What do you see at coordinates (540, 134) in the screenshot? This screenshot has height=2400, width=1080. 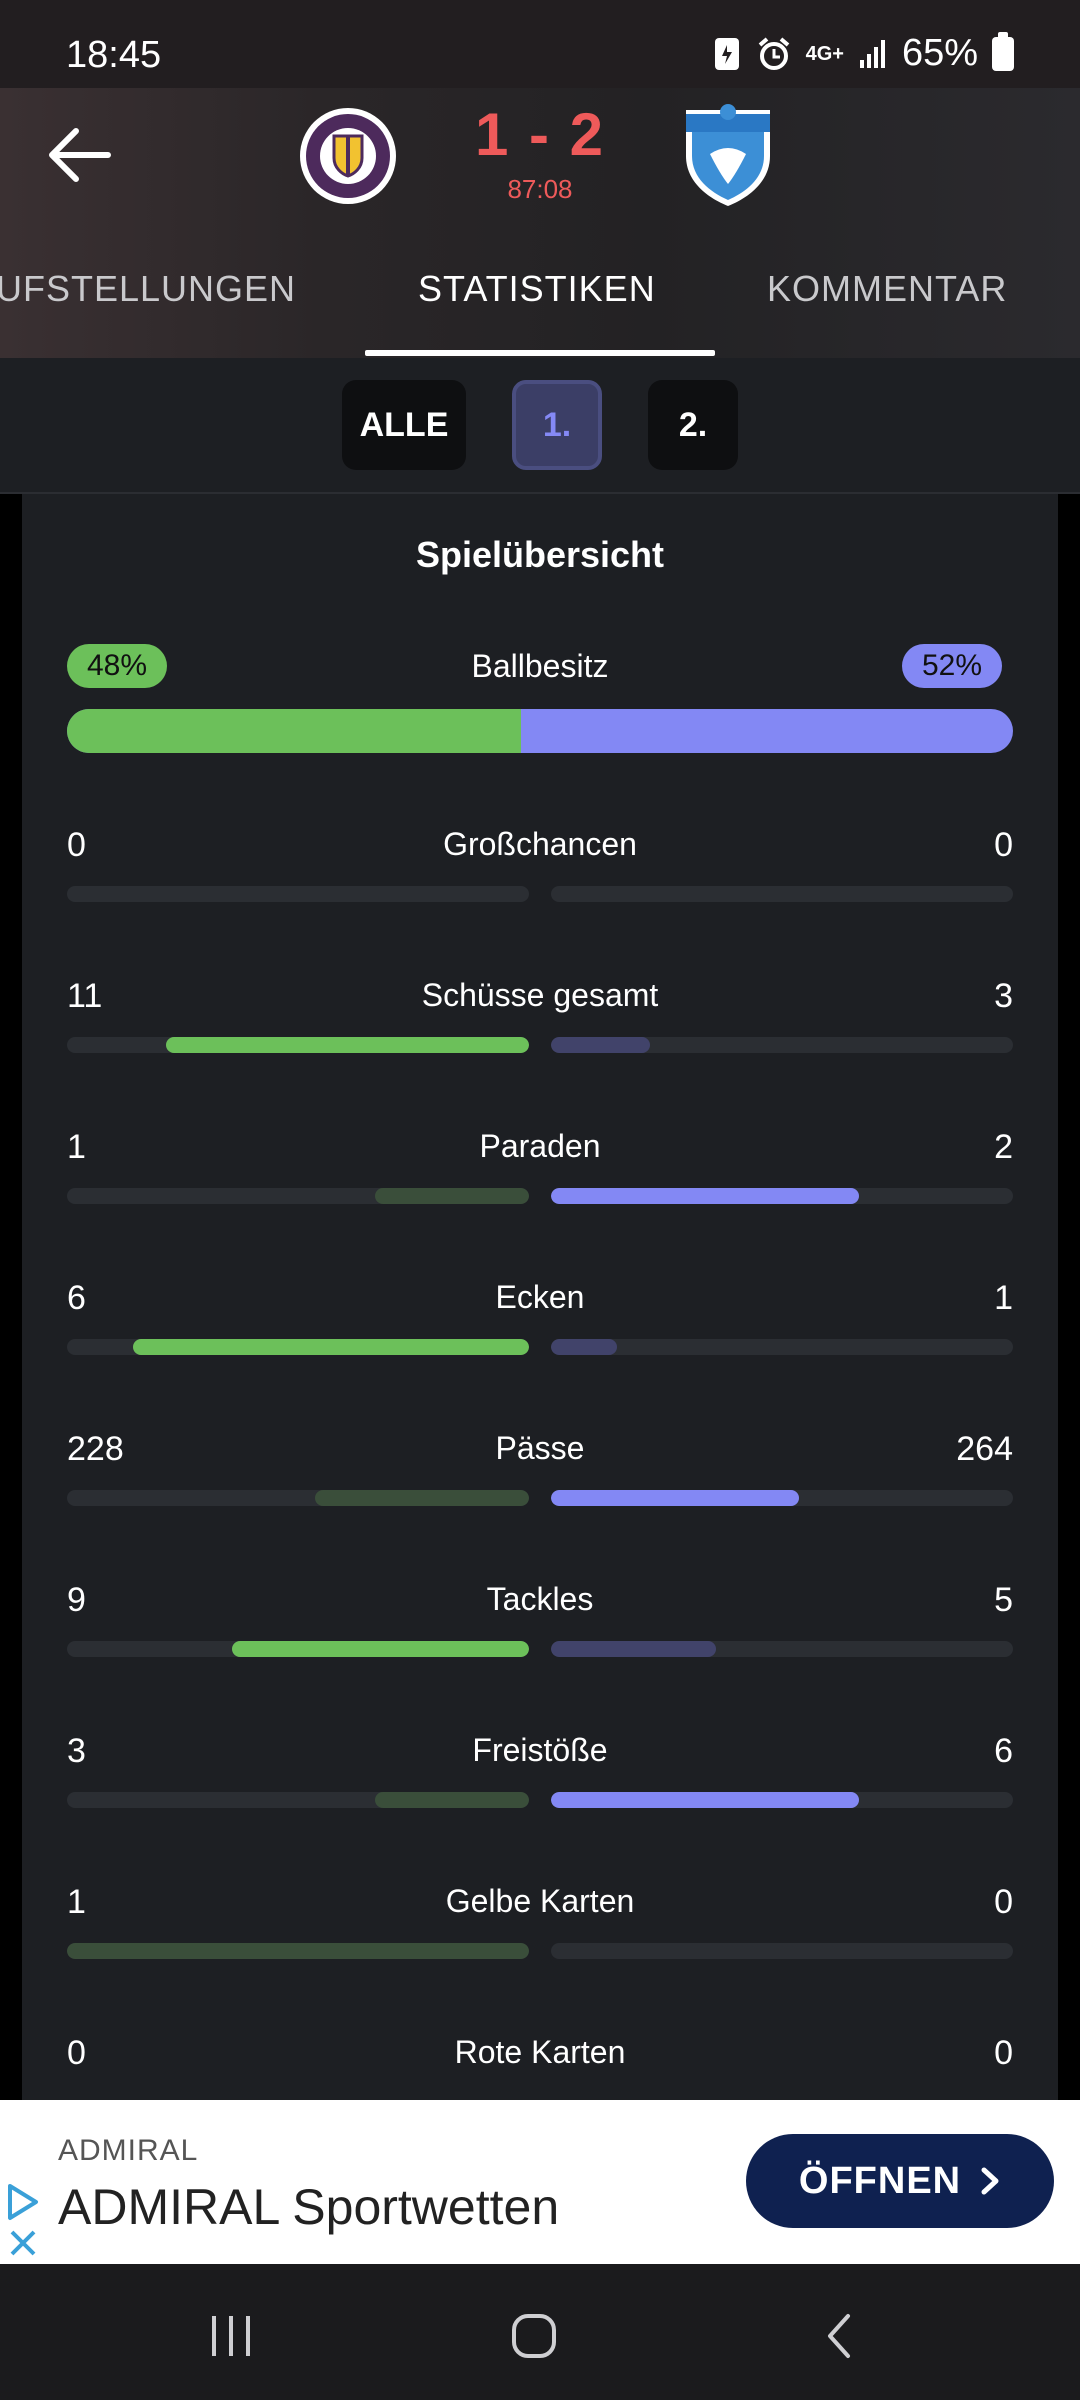 I see `match-score: 1 - 2` at bounding box center [540, 134].